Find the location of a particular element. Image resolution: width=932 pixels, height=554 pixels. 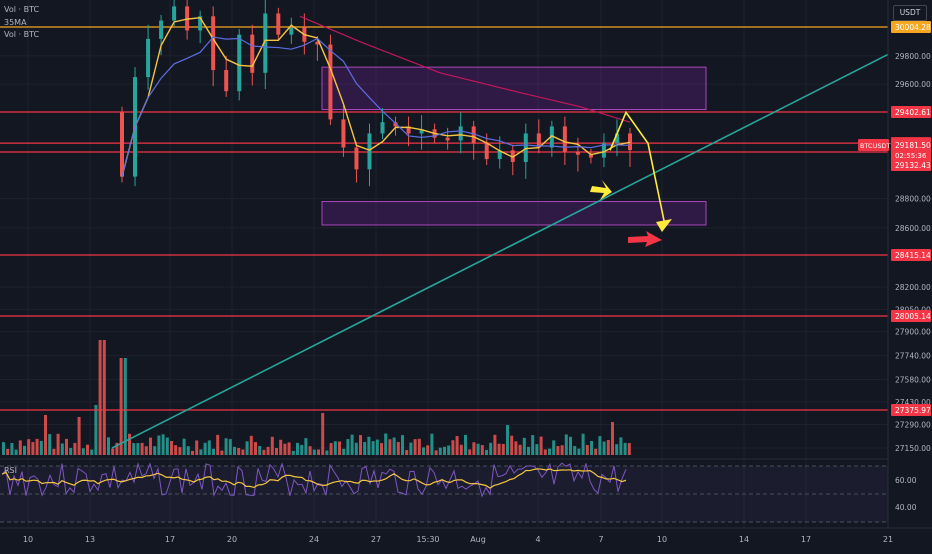

time-tick-label-1: 13 is located at coordinates (90, 539).